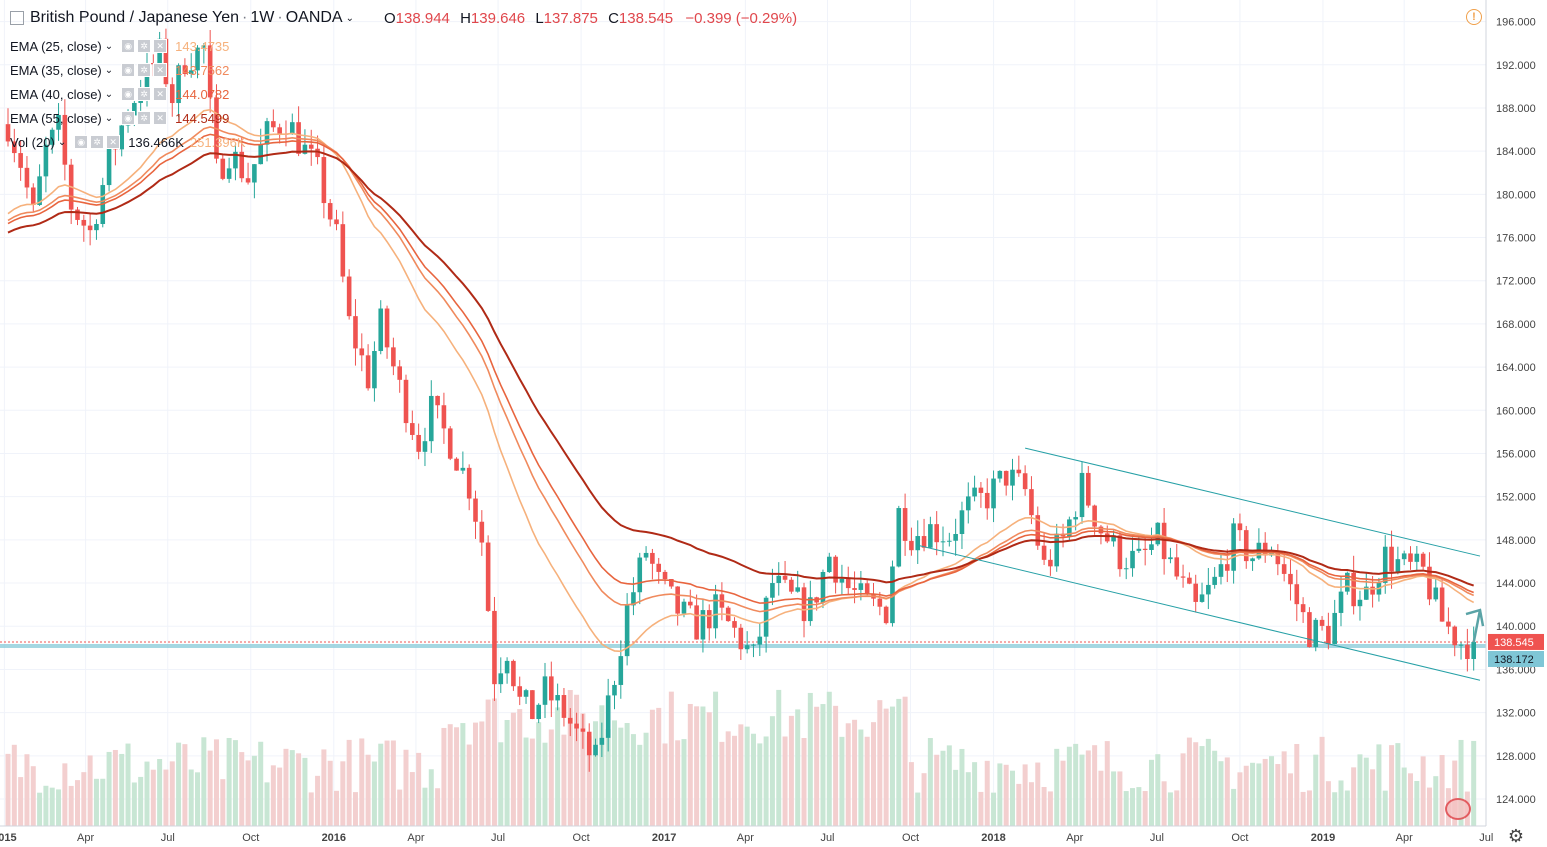  I want to click on time-tick-label: Oct, so click(581, 838).